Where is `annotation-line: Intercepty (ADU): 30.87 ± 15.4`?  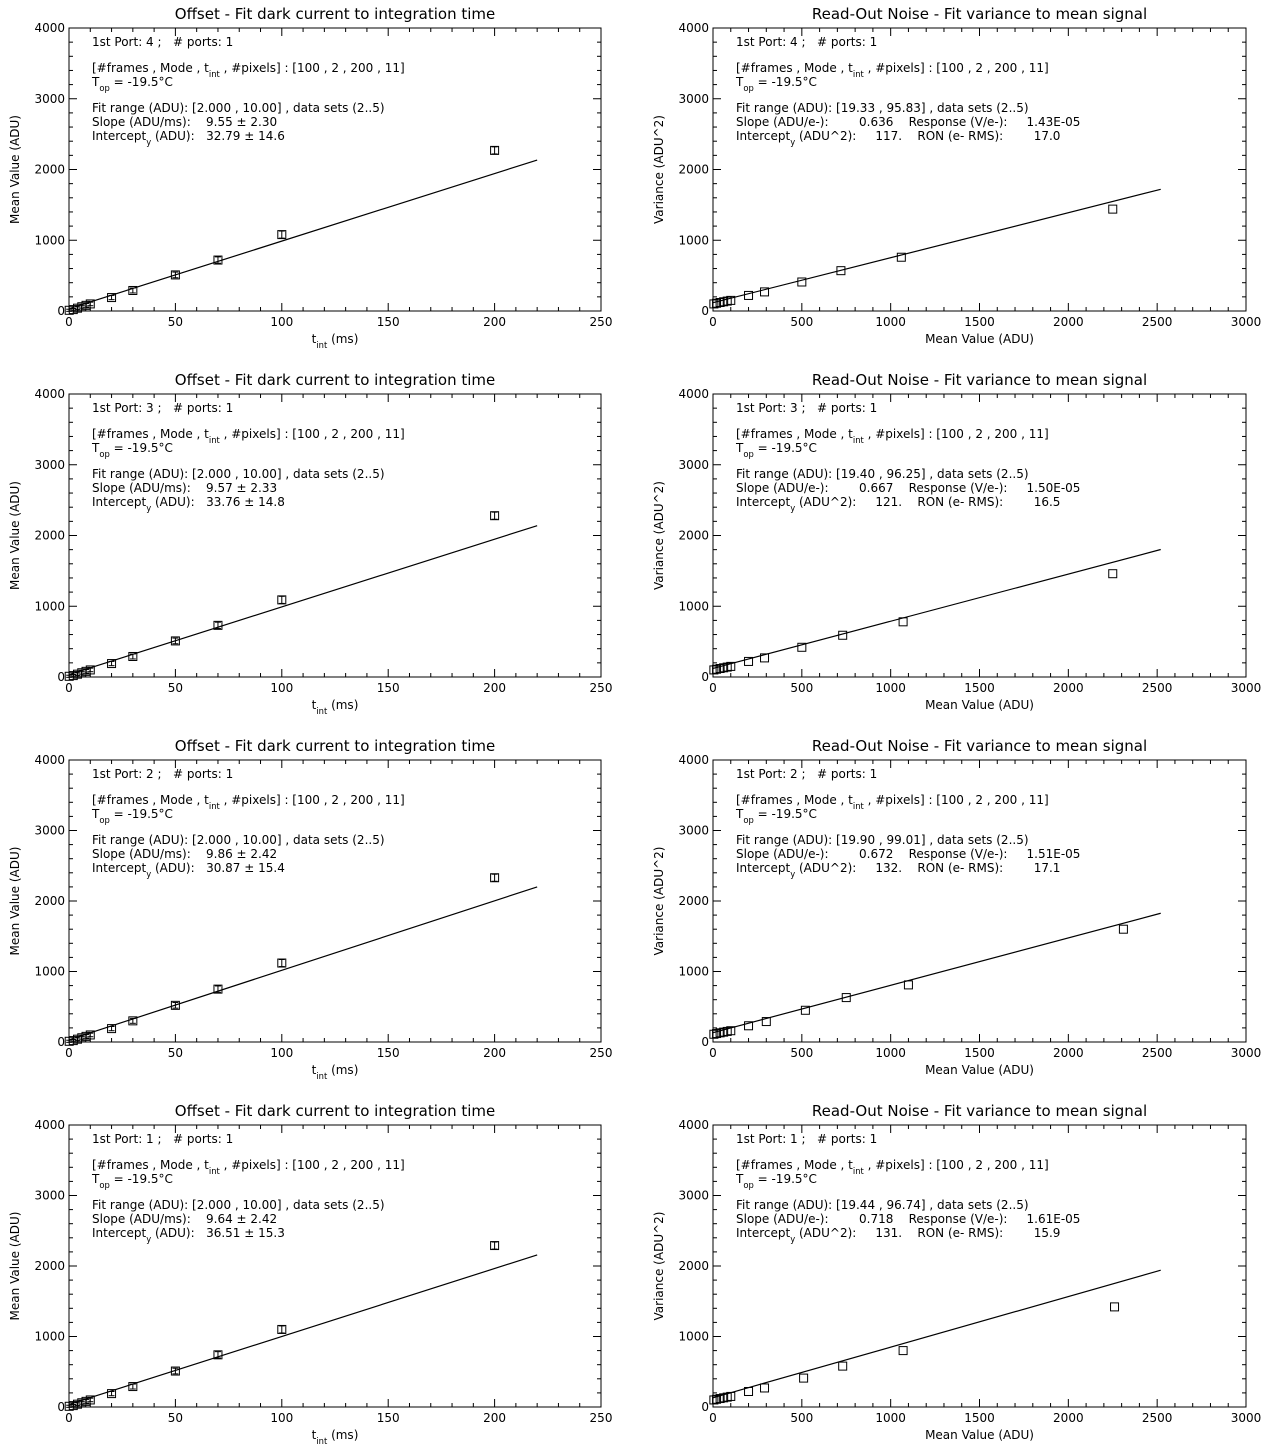
annotation-line: Intercepty (ADU): 30.87 ± 15.4 is located at coordinates (188, 870).